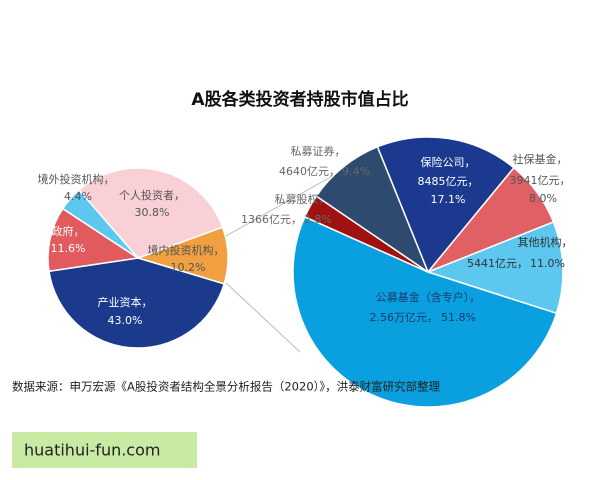  I want to click on slice-value: 8.0%, so click(543, 198).